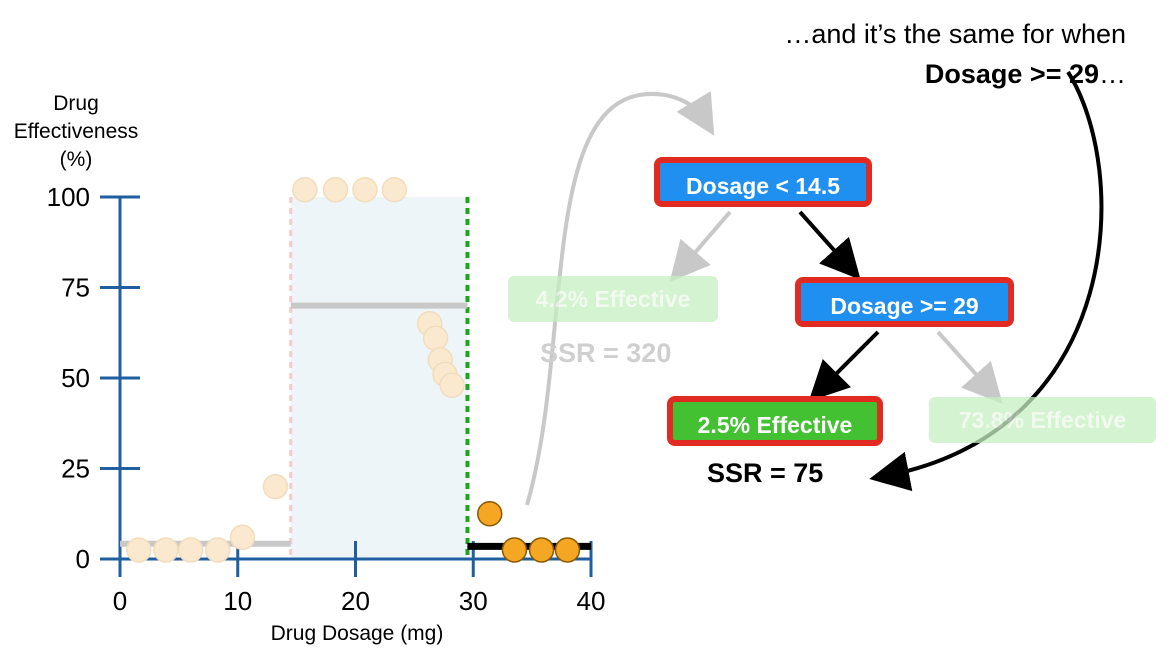 This screenshot has height=657, width=1172. I want to click on x-tick-label: 40, so click(591, 601).